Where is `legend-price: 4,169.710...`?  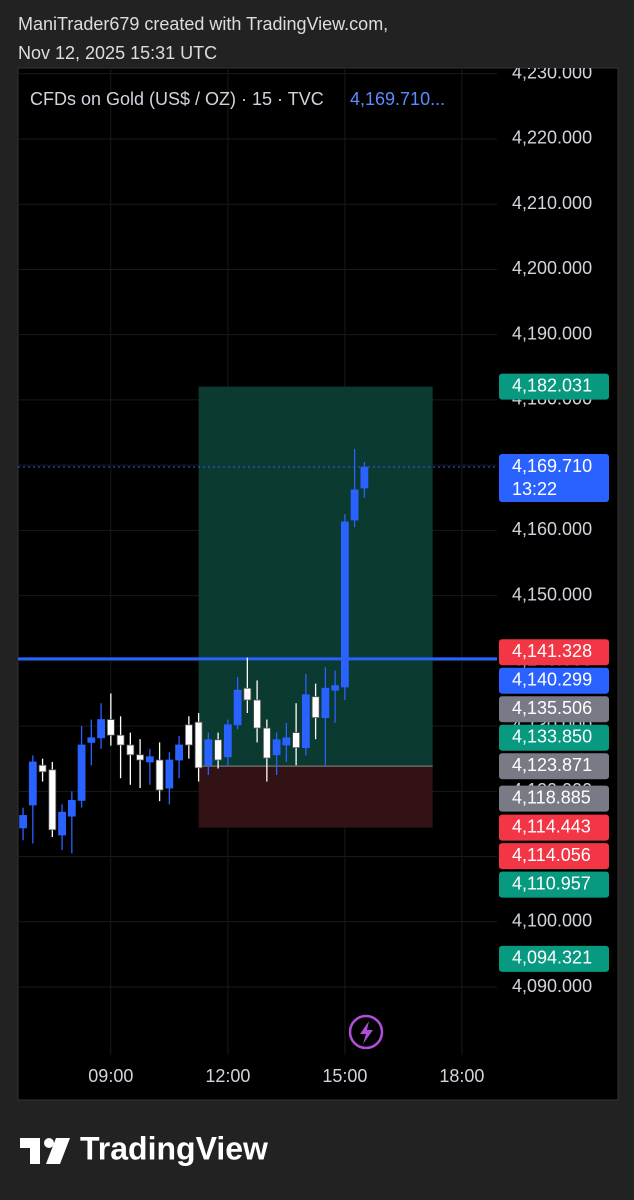 legend-price: 4,169.710... is located at coordinates (397, 99).